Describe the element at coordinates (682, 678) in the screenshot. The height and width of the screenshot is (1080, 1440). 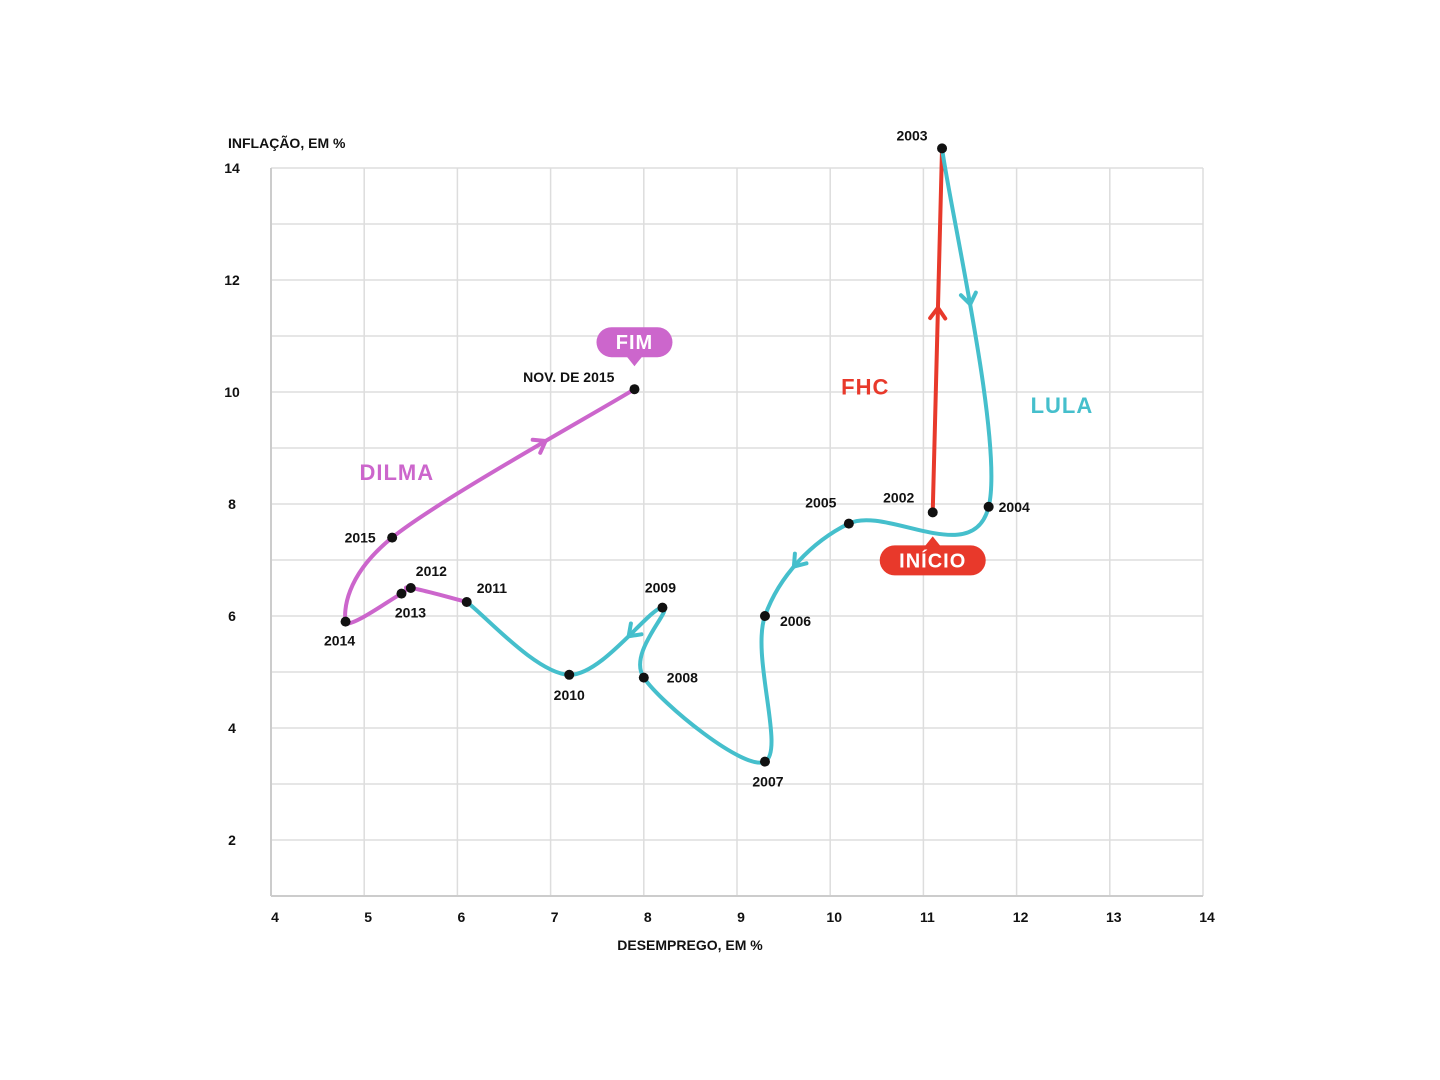
I see `point-label: 2008` at that location.